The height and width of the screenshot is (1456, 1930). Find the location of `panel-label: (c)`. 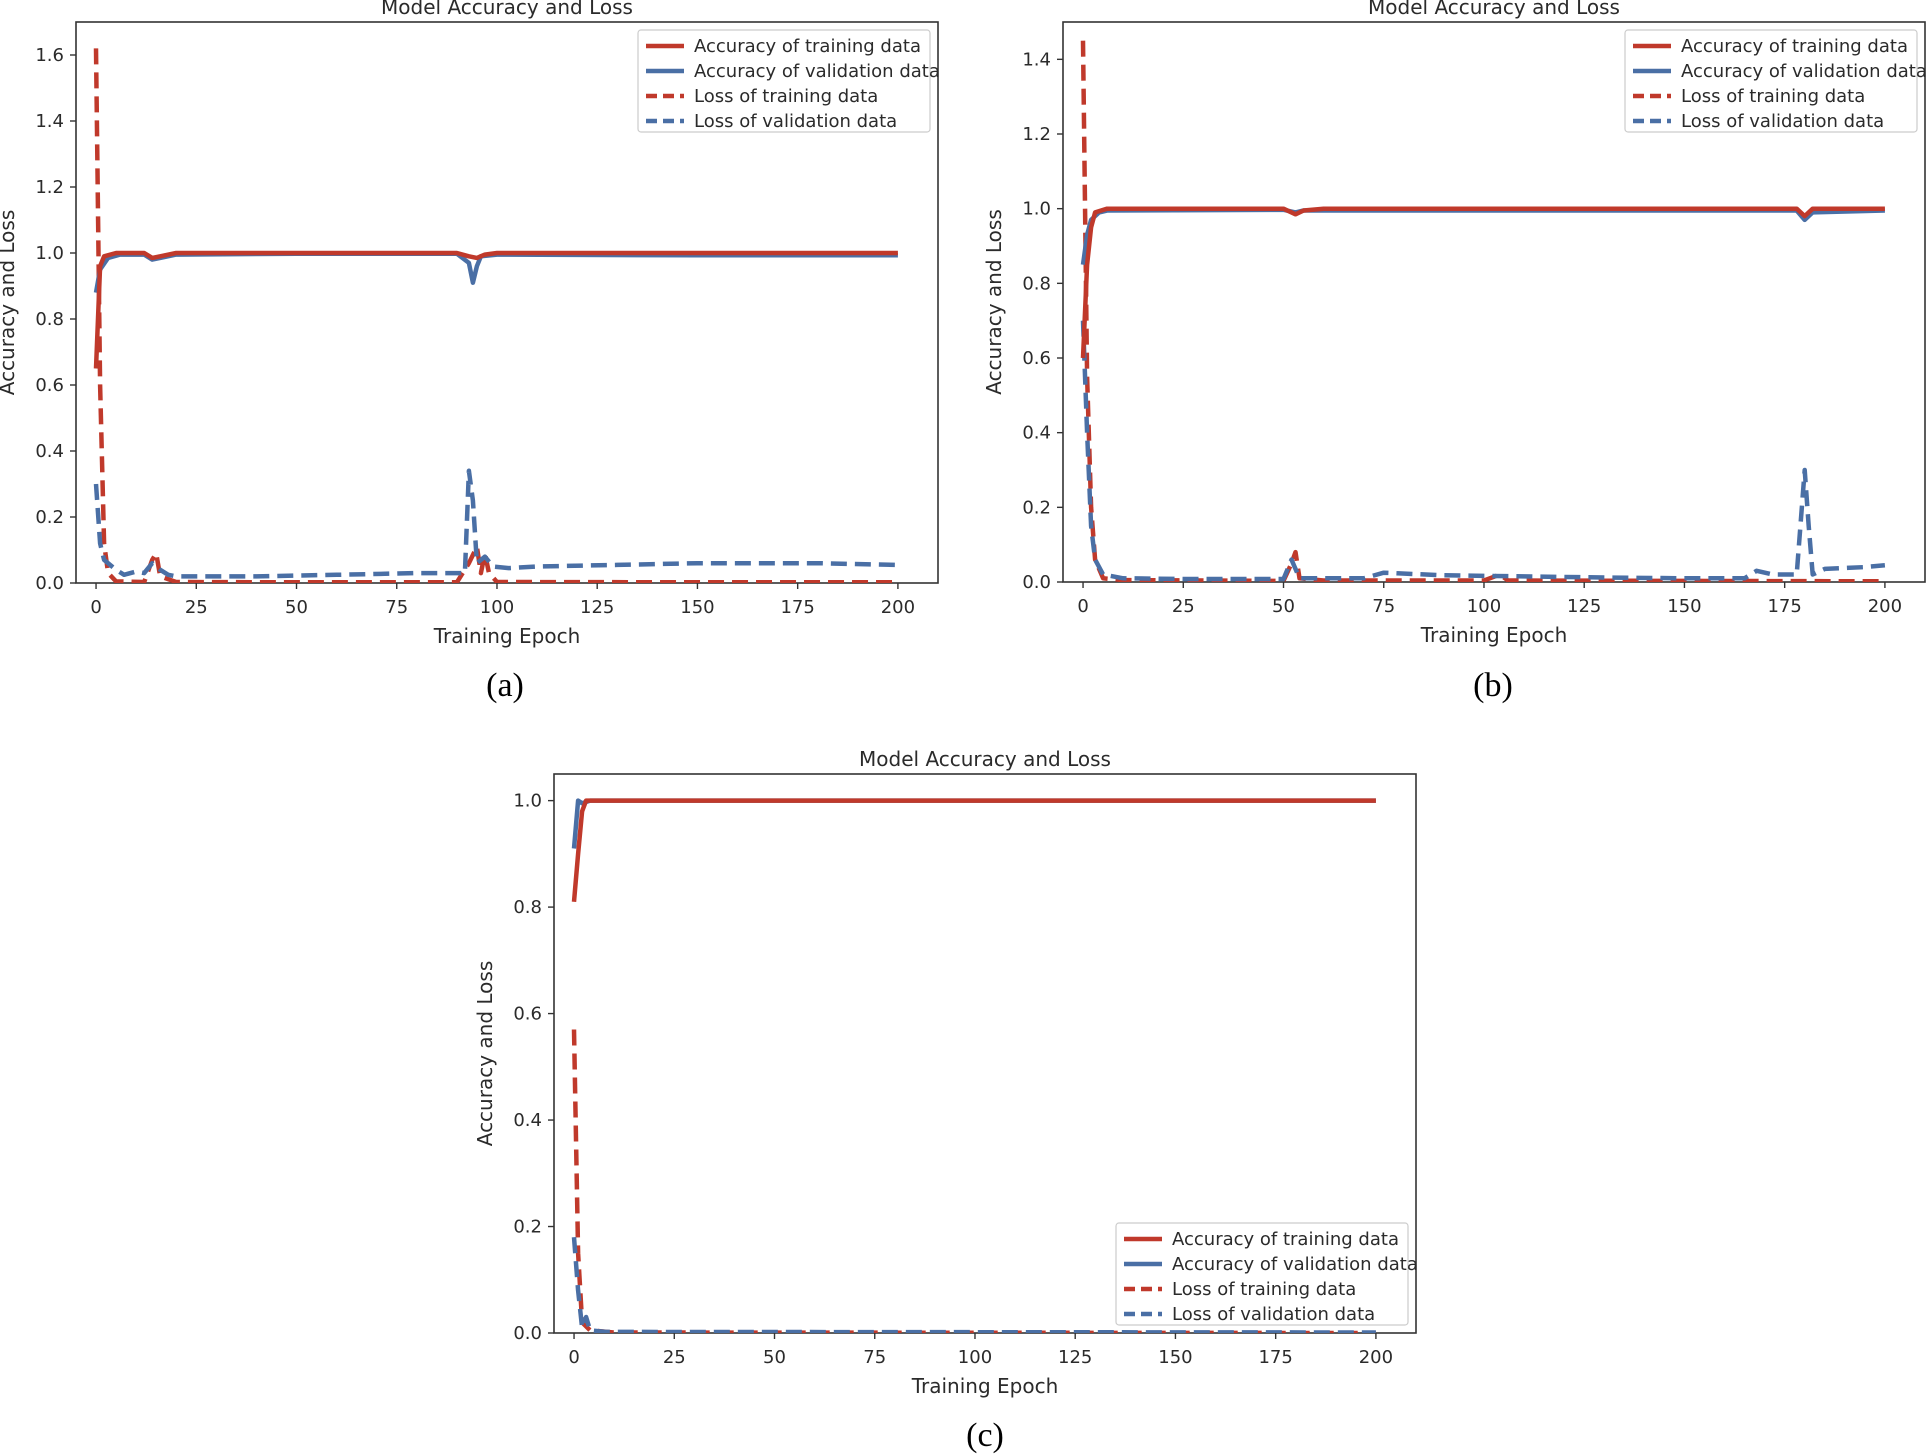

panel-label: (c) is located at coordinates (985, 1435).